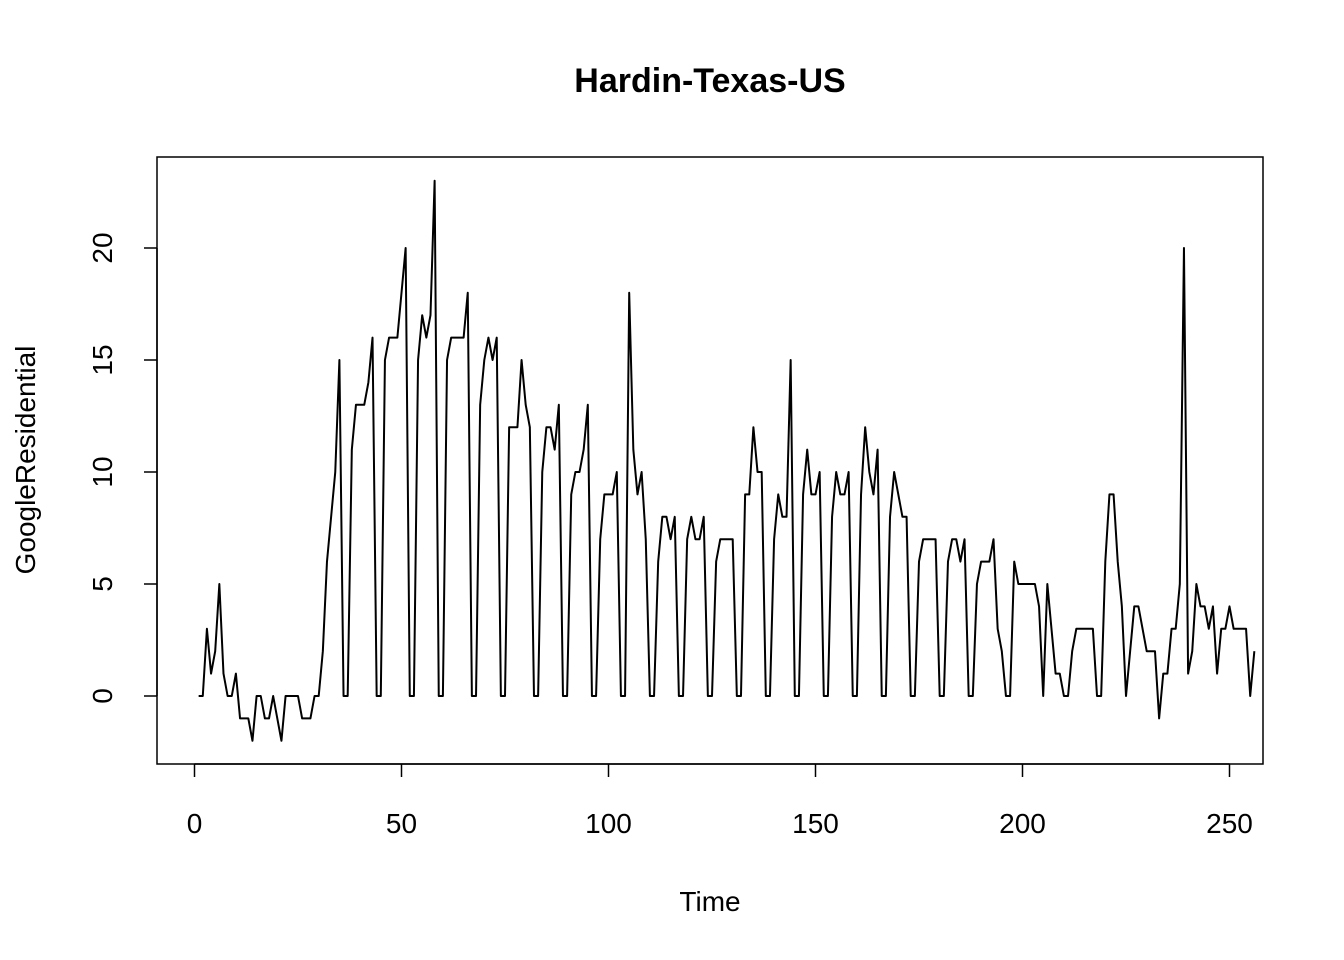 The image size is (1344, 960). What do you see at coordinates (401, 823) in the screenshot?
I see `x-tick-label: 50` at bounding box center [401, 823].